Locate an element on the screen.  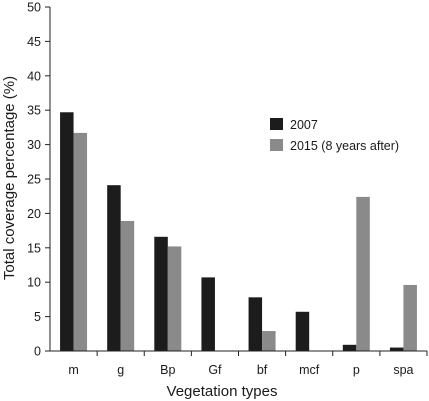
x-axis-ticks: m g Bp Gf bf mcf p spa is located at coordinates (248, 364).